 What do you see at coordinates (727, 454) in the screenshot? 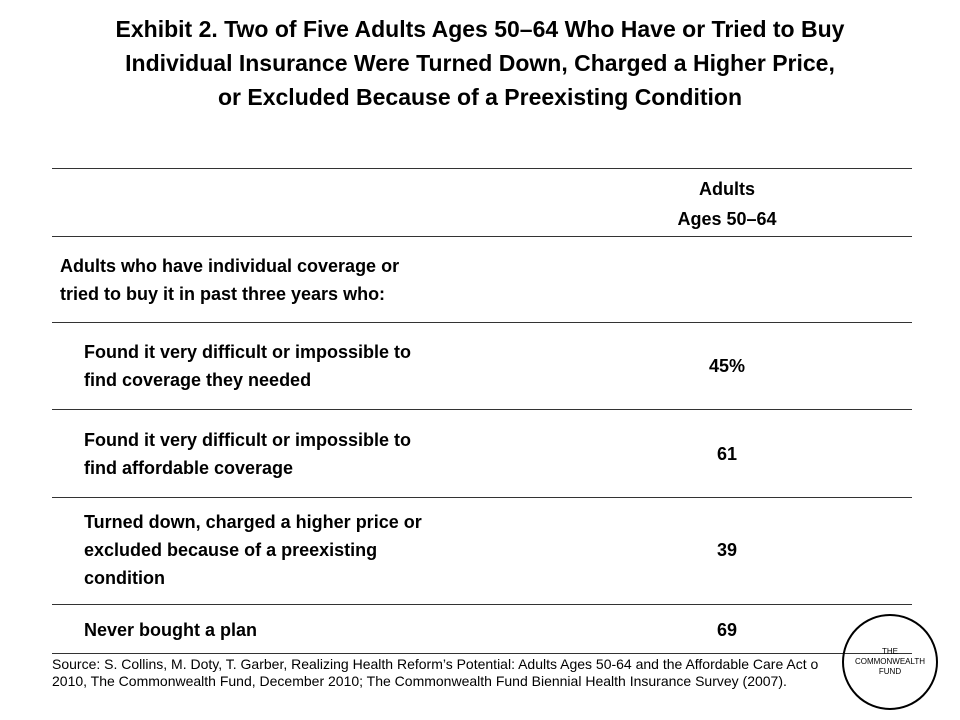
I see `row-2-value: 61` at bounding box center [727, 454].